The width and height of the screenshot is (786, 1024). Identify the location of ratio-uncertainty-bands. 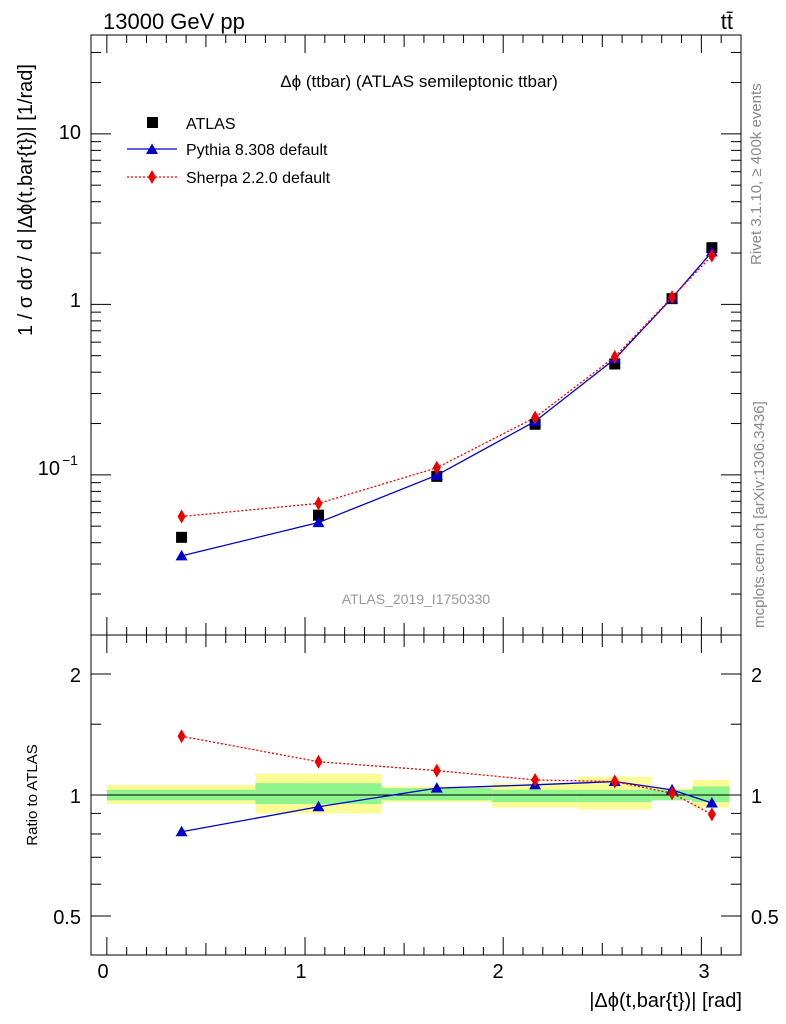
(418, 793).